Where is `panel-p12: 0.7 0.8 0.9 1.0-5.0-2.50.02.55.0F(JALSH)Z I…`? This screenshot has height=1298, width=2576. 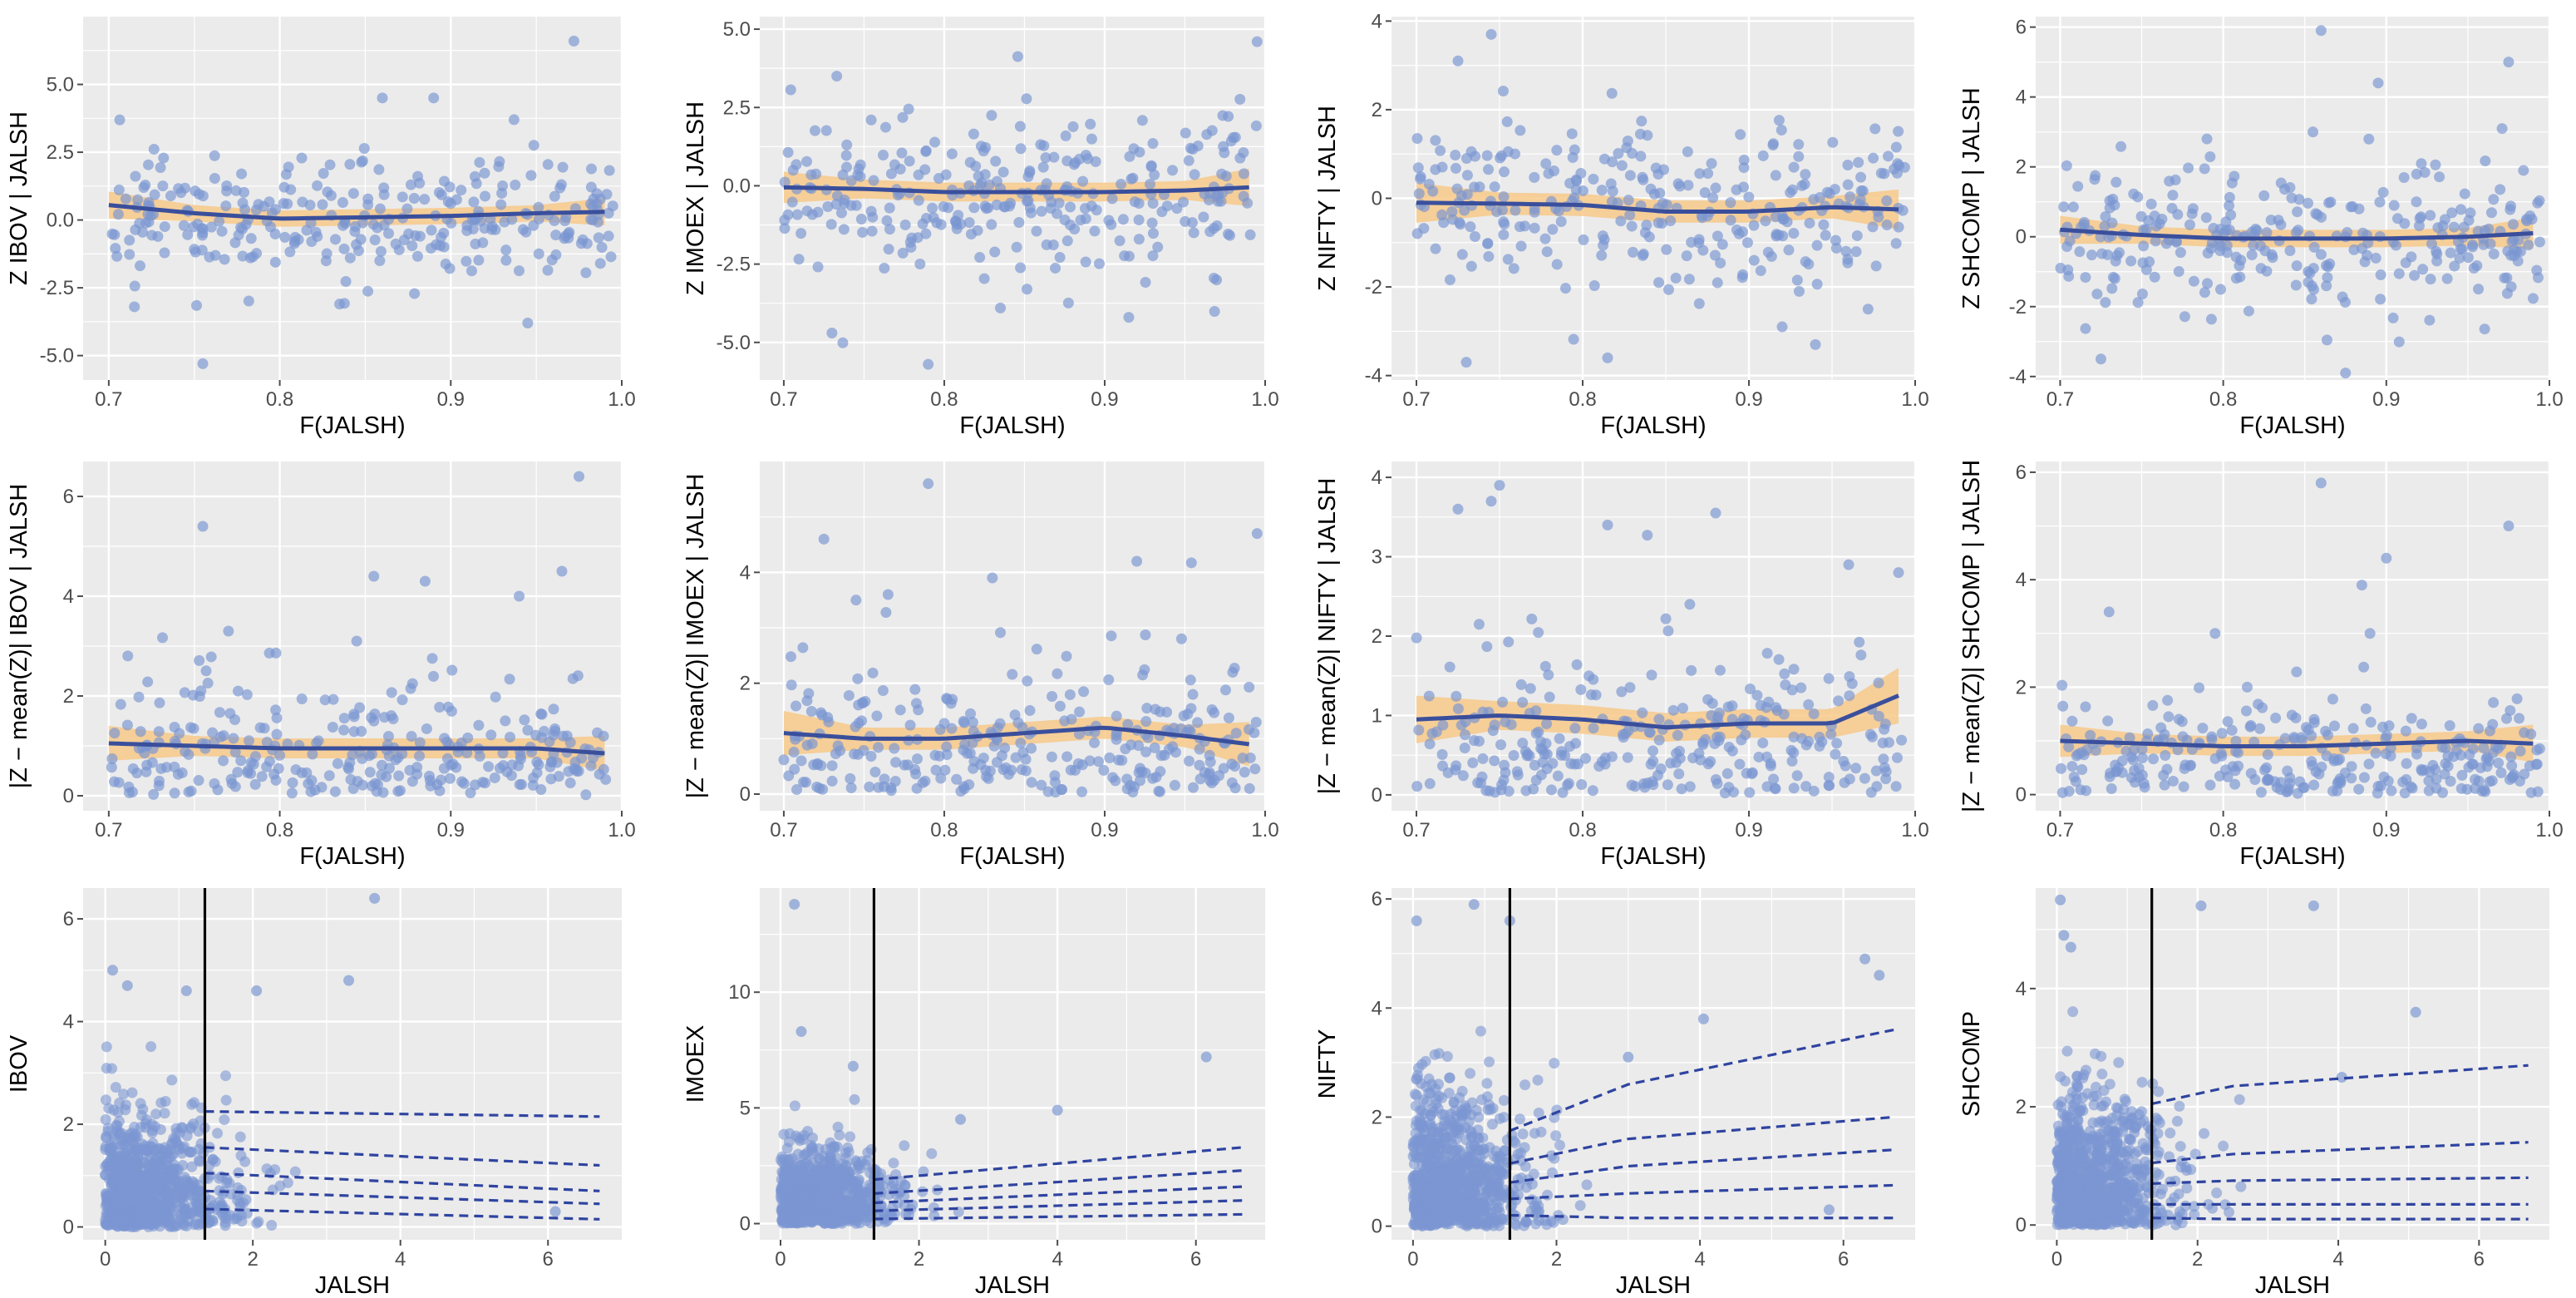 panel-p12: 0.7 0.8 0.9 1.0-5.0-2.50.02.55.0F(JALSH)Z I… is located at coordinates (980, 228).